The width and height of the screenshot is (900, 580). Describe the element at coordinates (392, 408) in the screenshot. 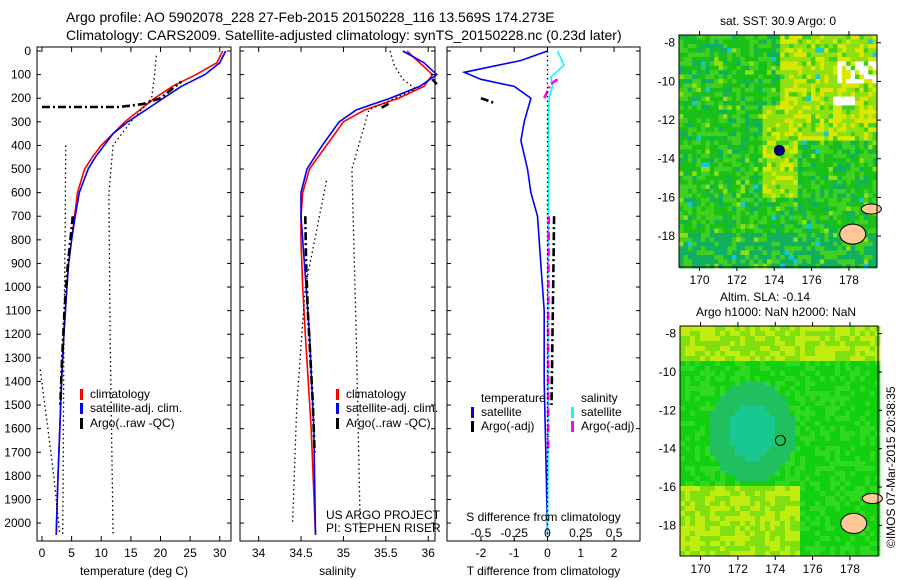

I see `legend-label: satellite-adj. clim.` at that location.